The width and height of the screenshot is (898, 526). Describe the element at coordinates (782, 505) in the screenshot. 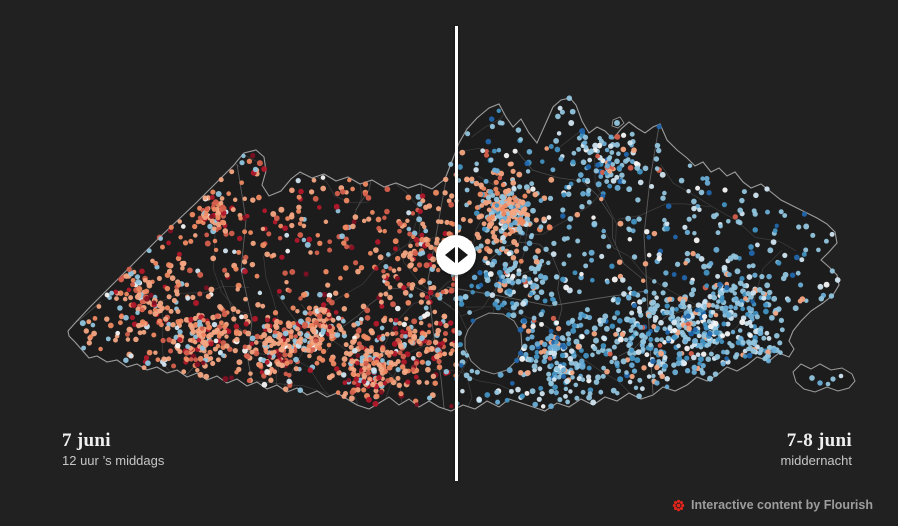

I see `attribution-text: Interactive content by Flourish` at that location.